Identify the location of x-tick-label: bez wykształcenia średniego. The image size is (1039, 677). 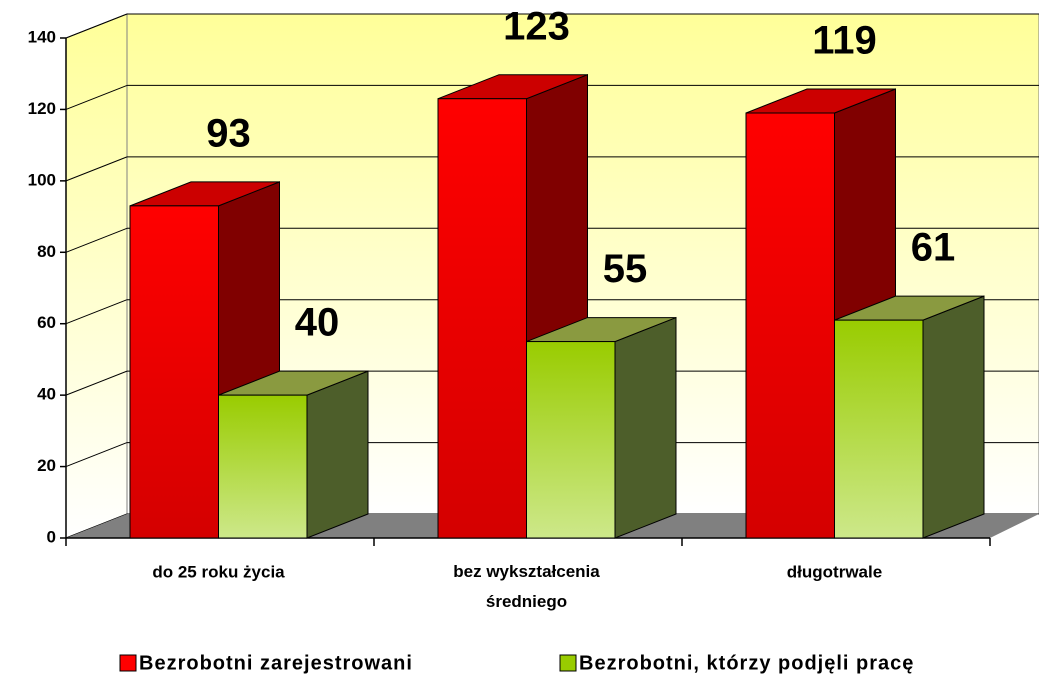
(526, 586).